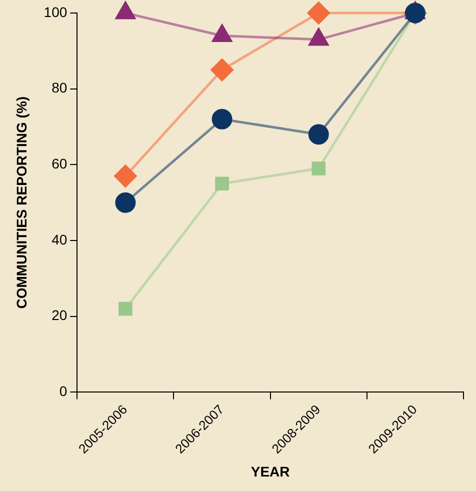  Describe the element at coordinates (60, 239) in the screenshot. I see `y-tick-label: 40` at that location.